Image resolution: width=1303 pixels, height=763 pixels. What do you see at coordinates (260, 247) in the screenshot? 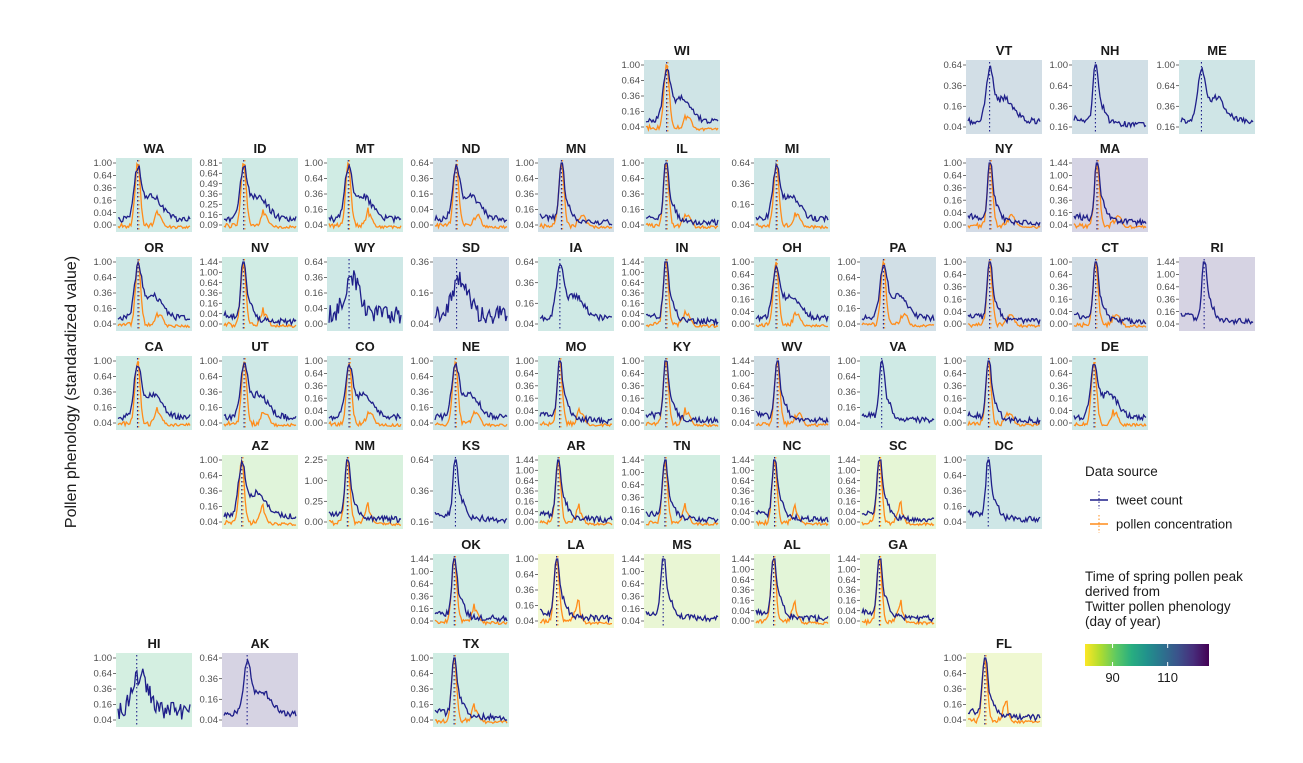
I see `panel-title: NV` at bounding box center [260, 247].